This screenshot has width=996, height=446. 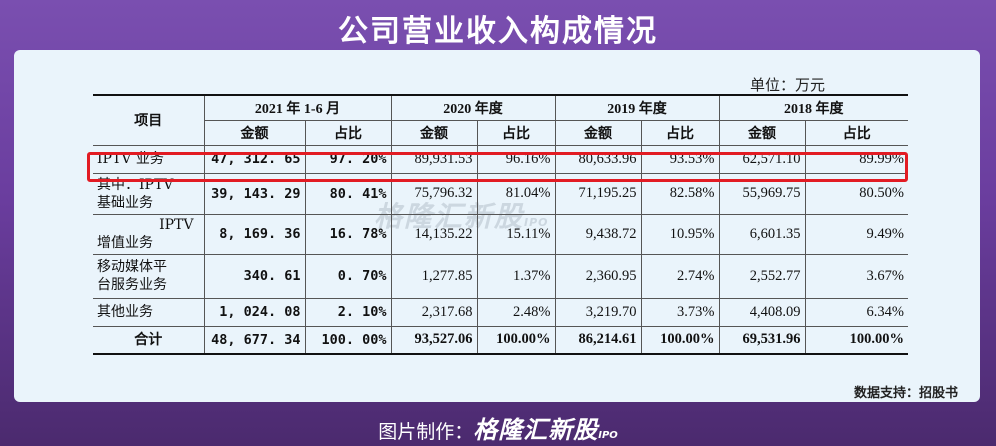 What do you see at coordinates (762, 312) in the screenshot?
I see `cell-value: 4,408.09` at bounding box center [762, 312].